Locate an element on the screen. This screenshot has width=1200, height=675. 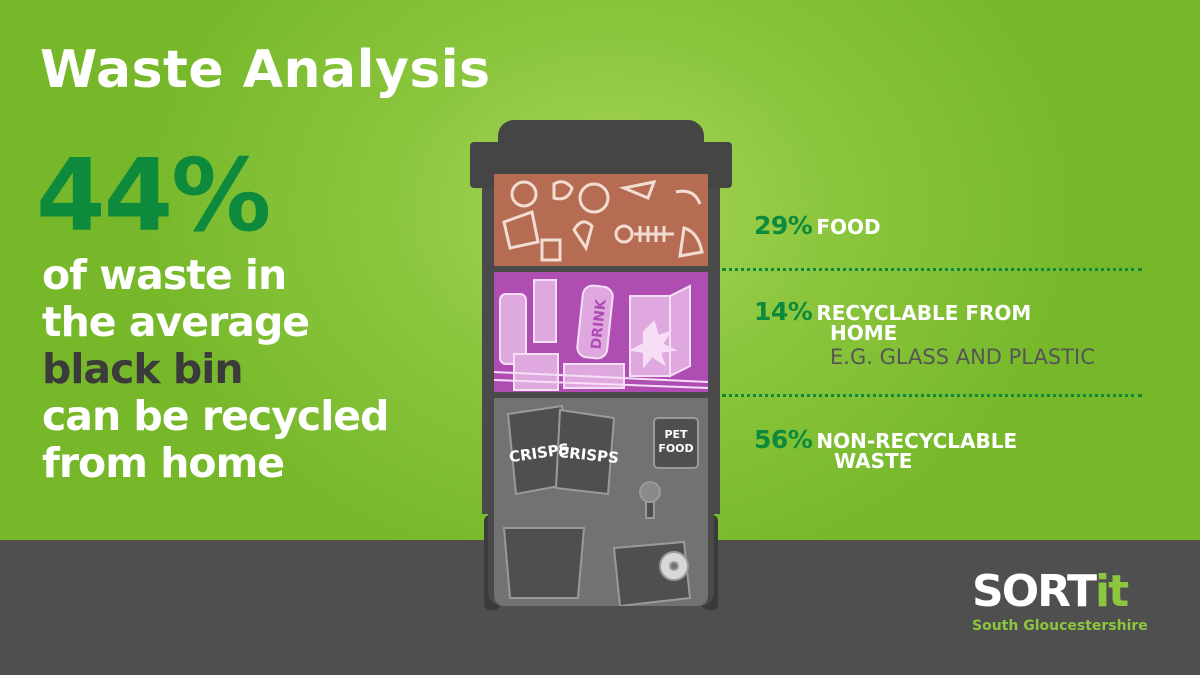
logo-wordmark: SORTit is located at coordinates (1067, 592).